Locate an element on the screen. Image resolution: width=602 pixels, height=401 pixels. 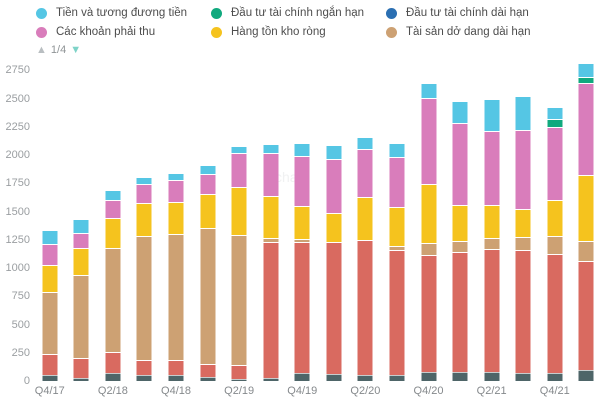
bar-Q4/19 is located at coordinates (302, 261).